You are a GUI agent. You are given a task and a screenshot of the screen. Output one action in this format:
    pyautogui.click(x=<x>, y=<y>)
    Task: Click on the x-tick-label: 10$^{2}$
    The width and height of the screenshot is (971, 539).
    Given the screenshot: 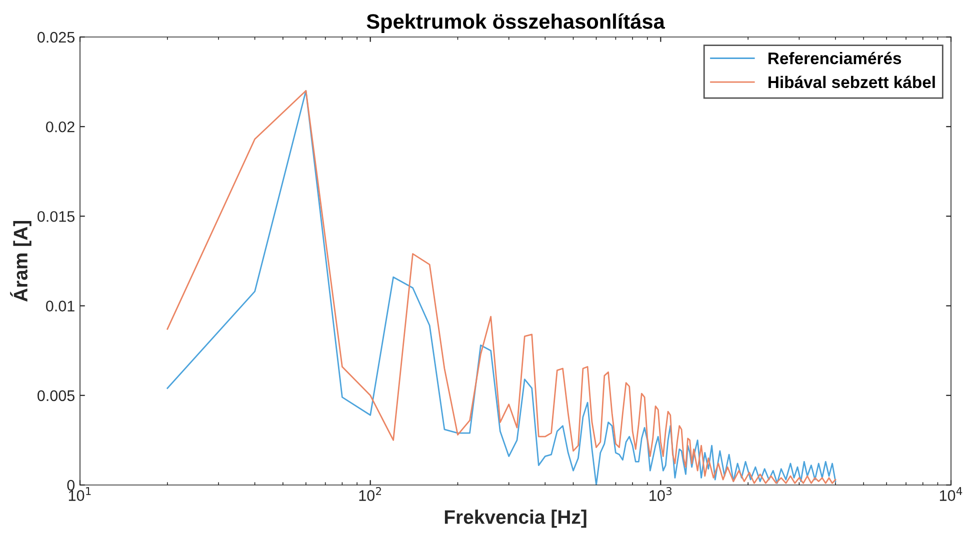 What is the action you would take?
    pyautogui.click(x=370, y=494)
    